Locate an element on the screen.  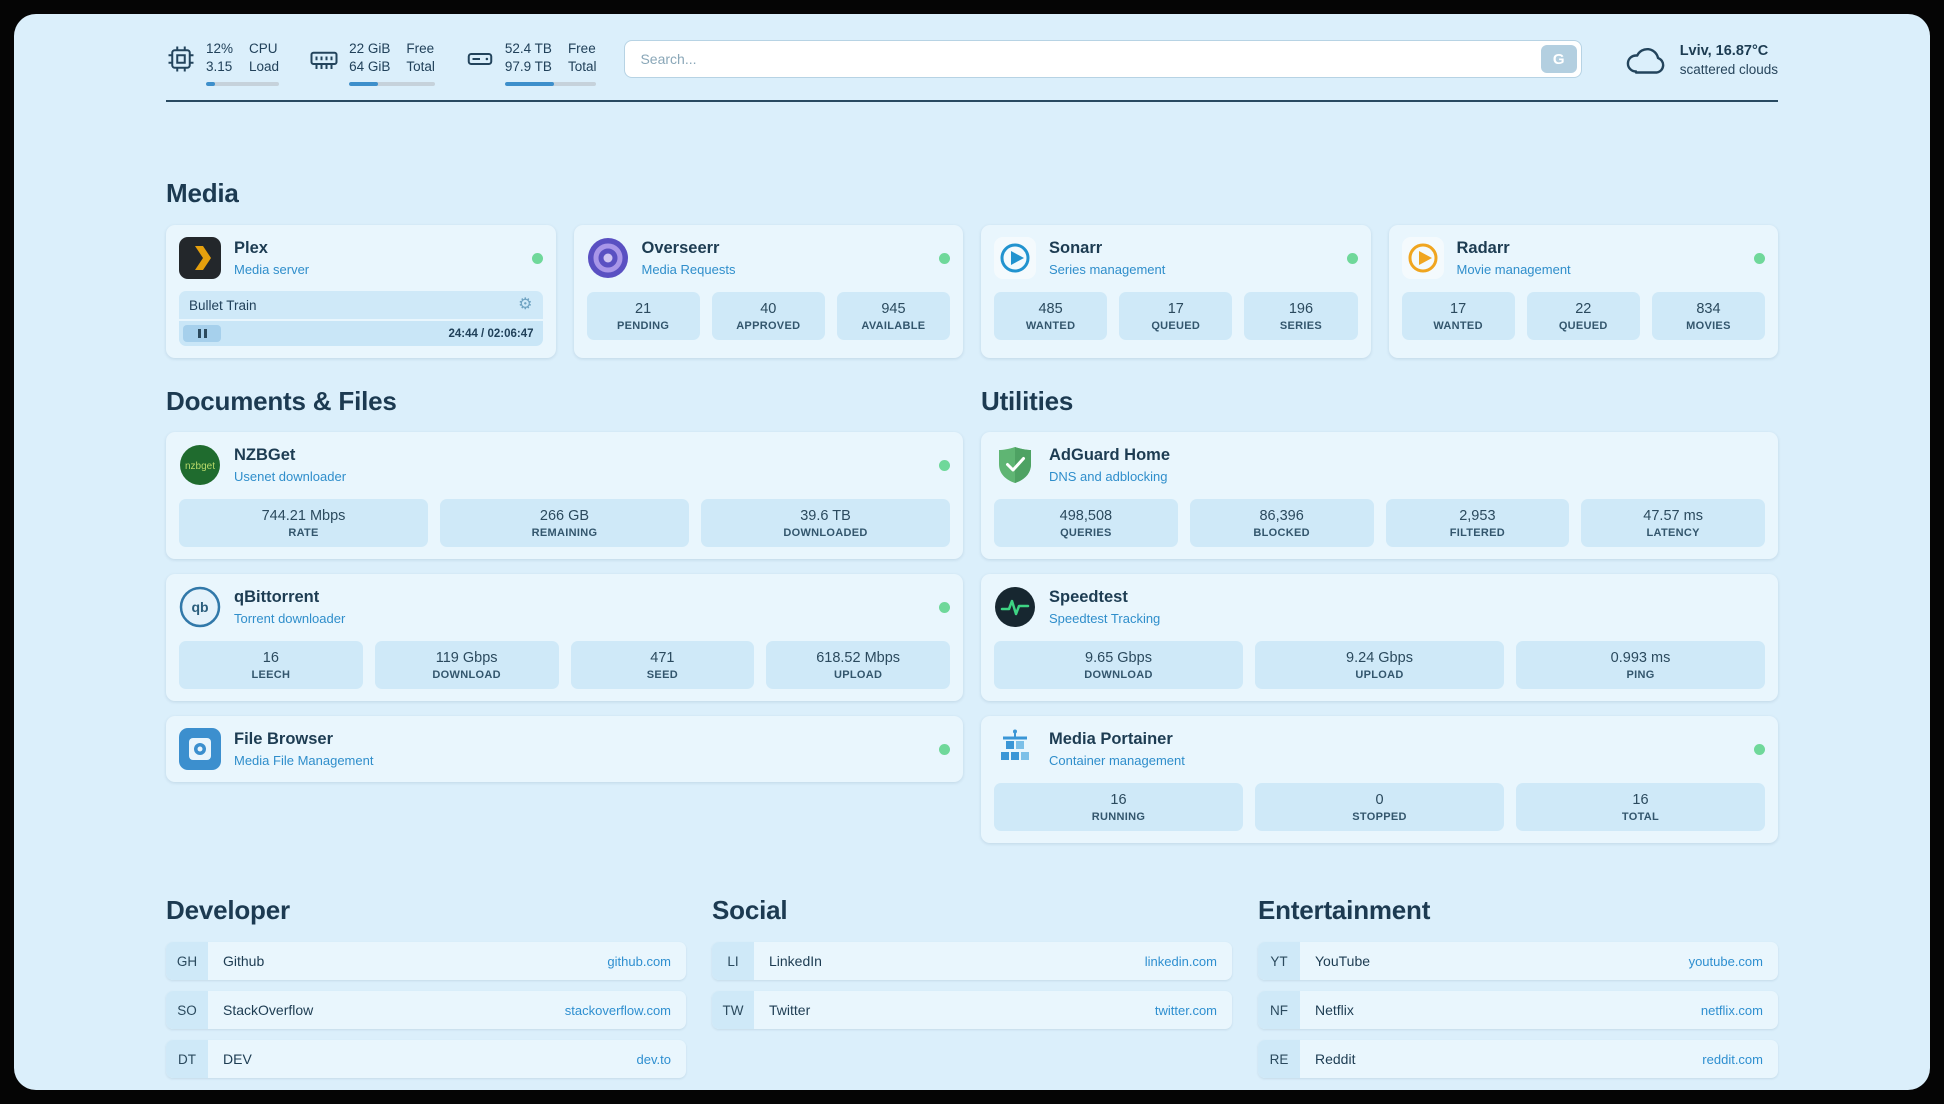
portainer-titles: Media Portainer Container management is located at coordinates (1117, 749).